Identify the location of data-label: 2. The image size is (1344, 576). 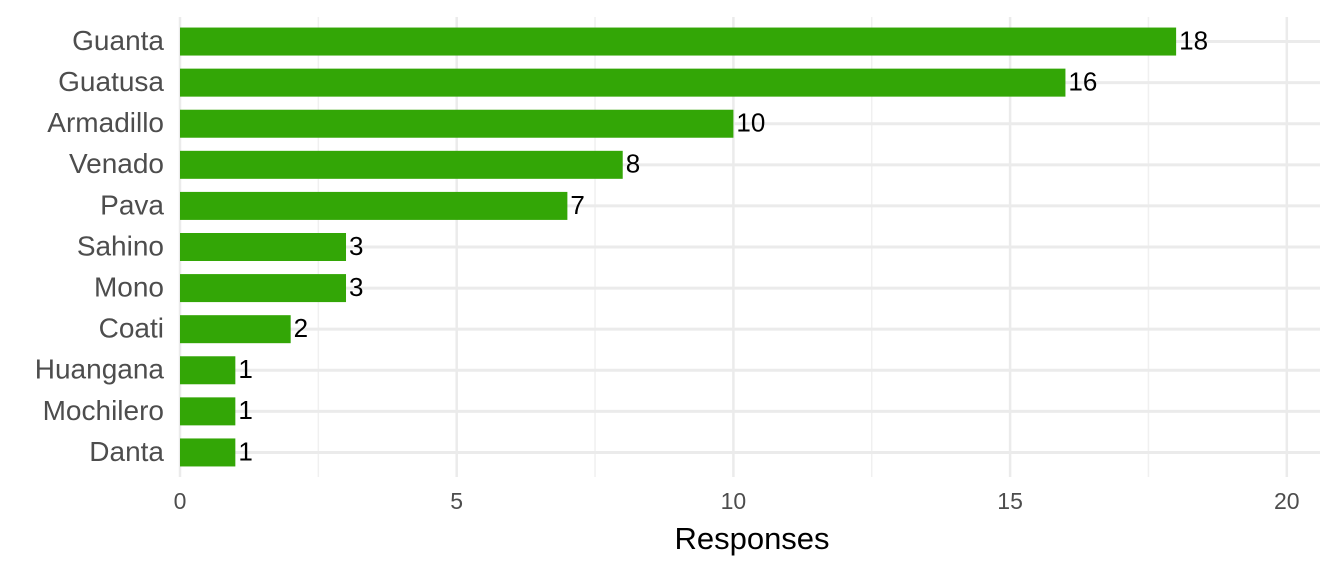
(301, 328).